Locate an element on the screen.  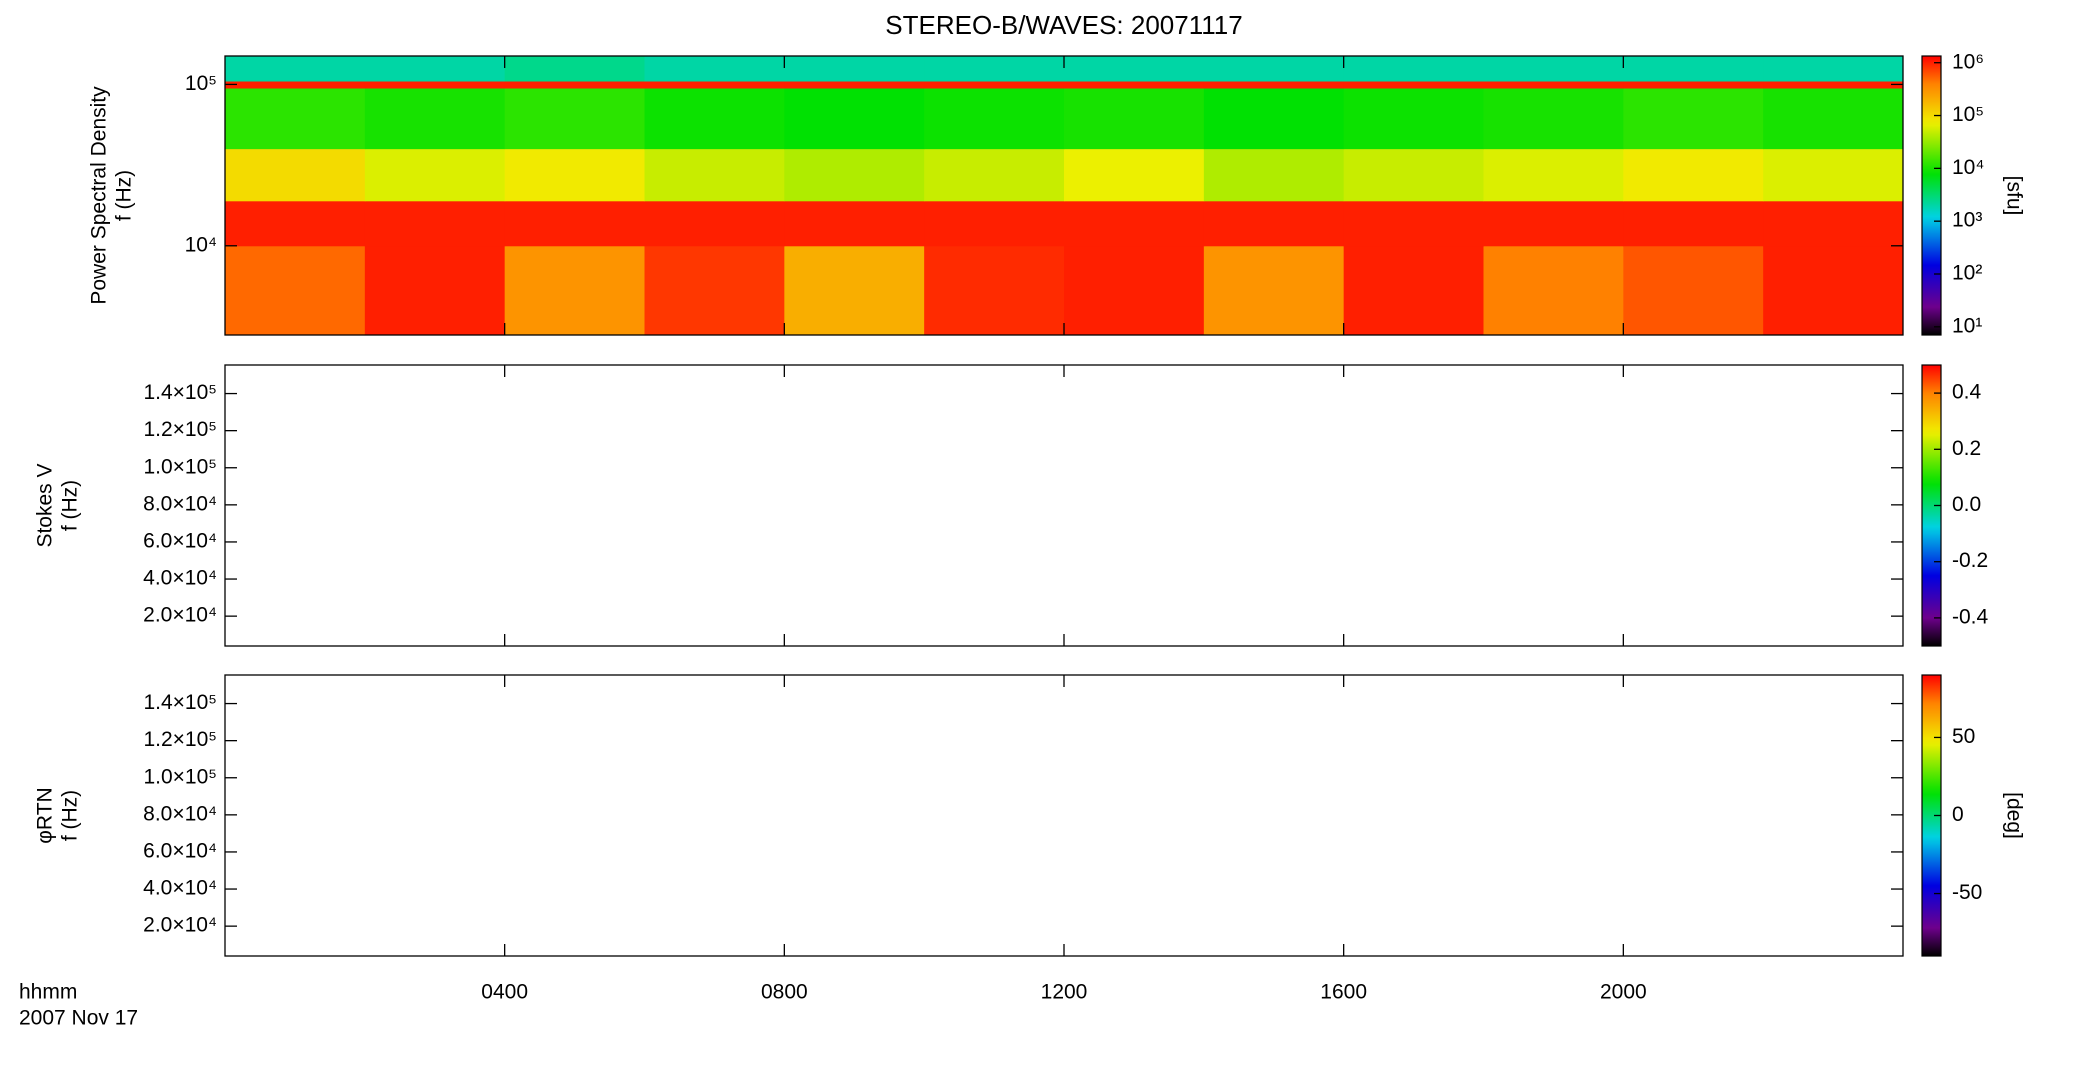
x-tick-label: 1600 is located at coordinates (1343, 992).